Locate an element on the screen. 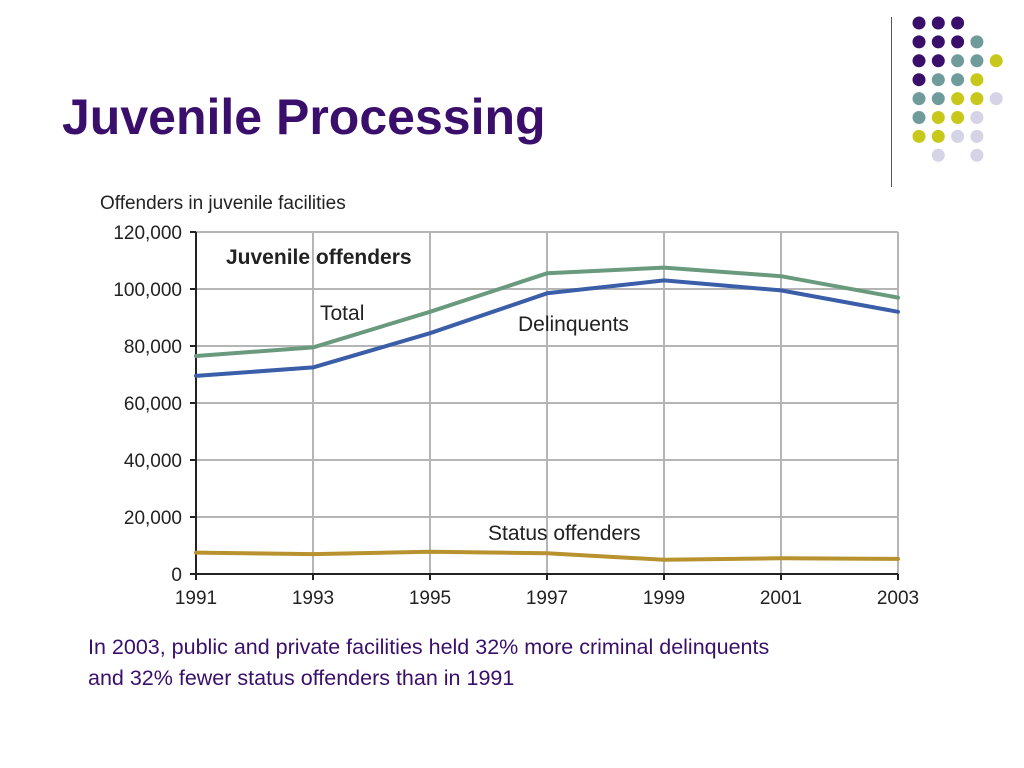  chart-subtitle: Juvenile offenders is located at coordinates (319, 257).